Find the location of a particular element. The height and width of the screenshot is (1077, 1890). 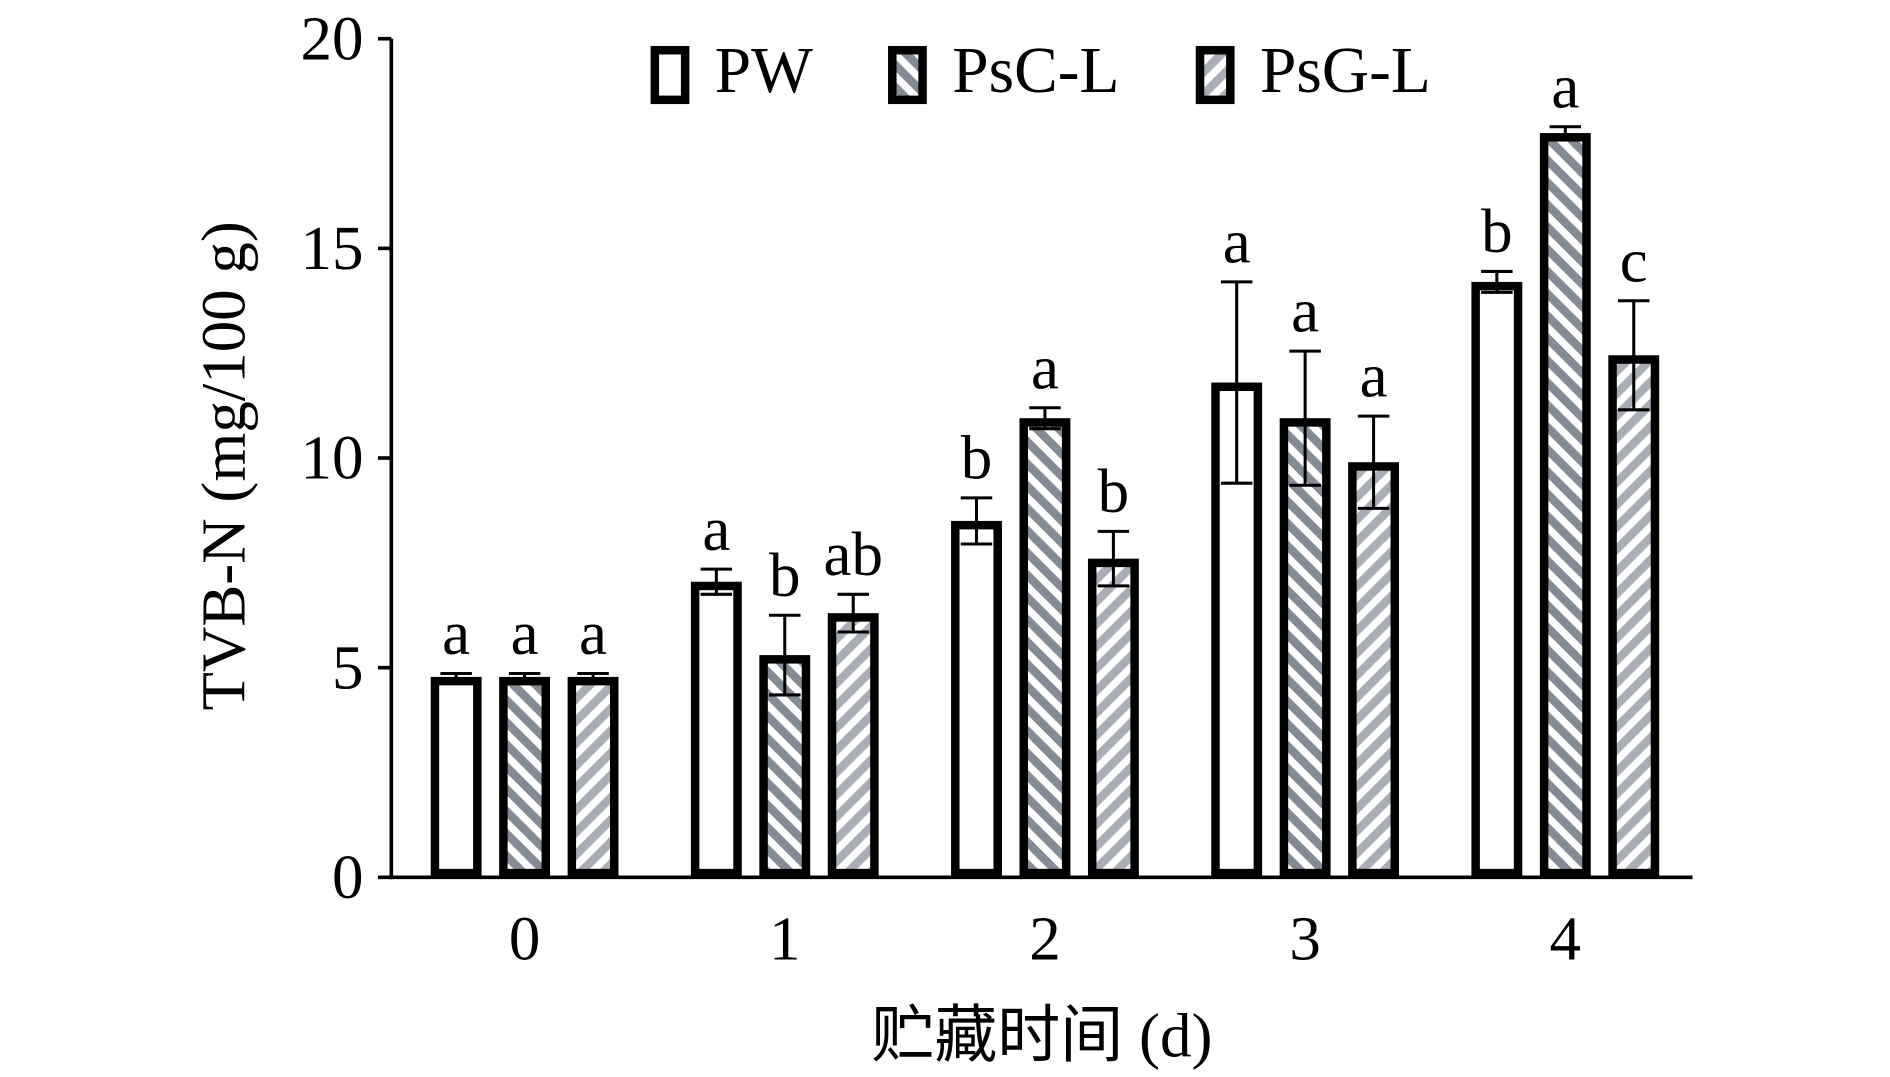

significance-label-psg-l-day-0: a is located at coordinates (593, 633).